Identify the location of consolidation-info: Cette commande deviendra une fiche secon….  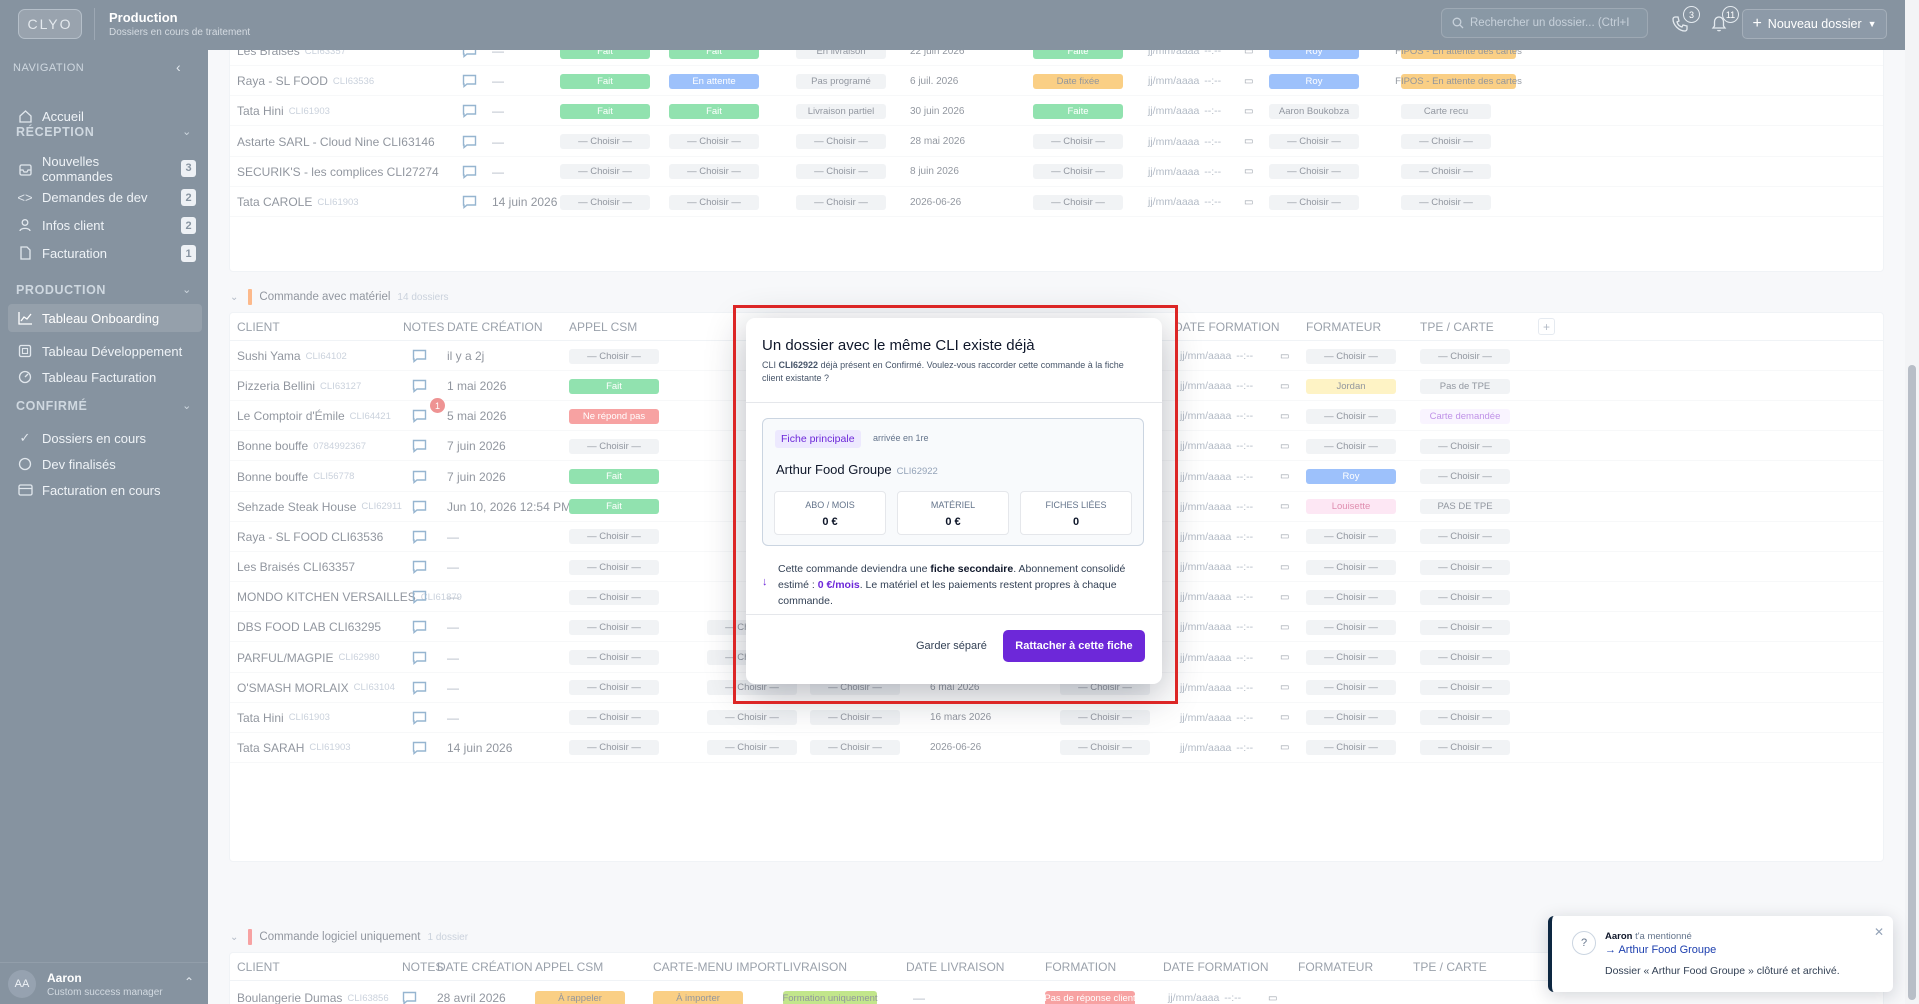
(964, 585).